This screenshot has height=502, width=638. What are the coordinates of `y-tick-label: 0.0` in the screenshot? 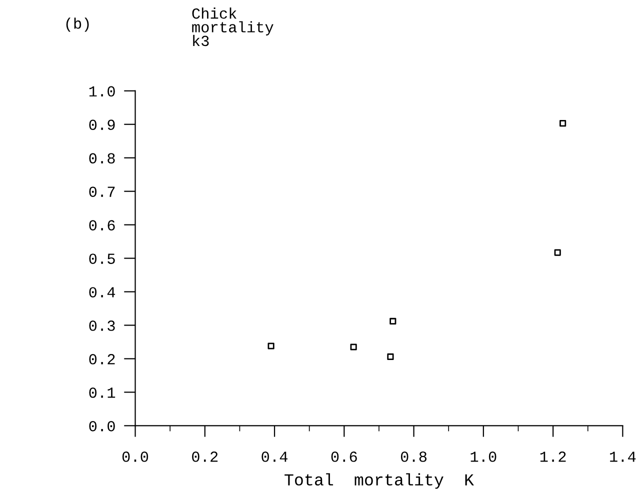 It's located at (102, 426).